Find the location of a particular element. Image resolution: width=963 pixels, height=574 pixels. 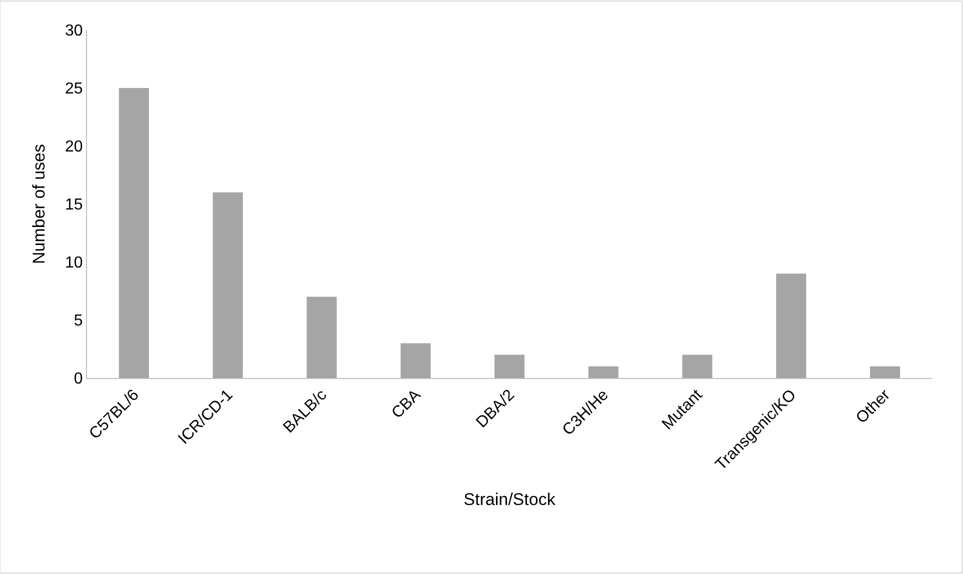

x-tick-label: CBA is located at coordinates (406, 404).